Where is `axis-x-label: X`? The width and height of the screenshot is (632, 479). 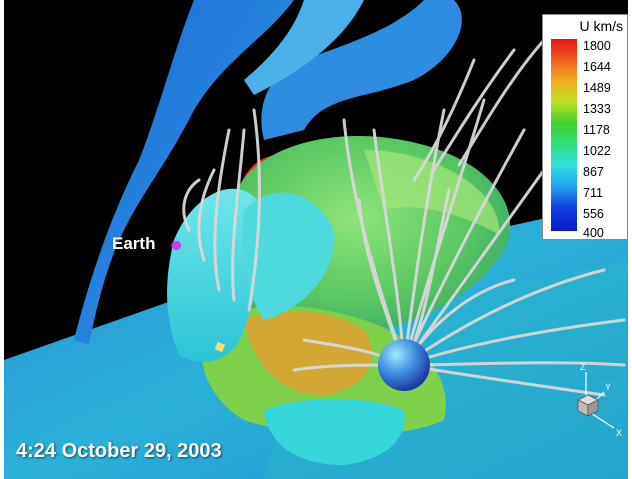 axis-x-label: X is located at coordinates (619, 433).